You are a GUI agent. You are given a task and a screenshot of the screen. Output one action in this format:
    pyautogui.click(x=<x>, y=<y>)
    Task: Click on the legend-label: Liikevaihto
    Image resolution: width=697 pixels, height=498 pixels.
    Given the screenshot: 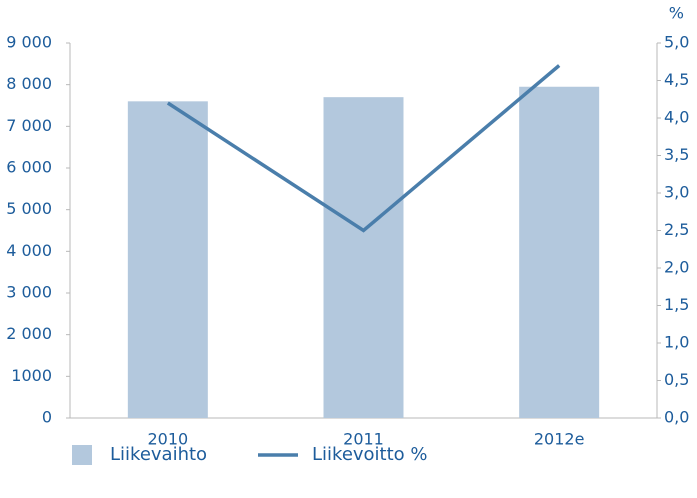 What is the action you would take?
    pyautogui.click(x=158, y=454)
    